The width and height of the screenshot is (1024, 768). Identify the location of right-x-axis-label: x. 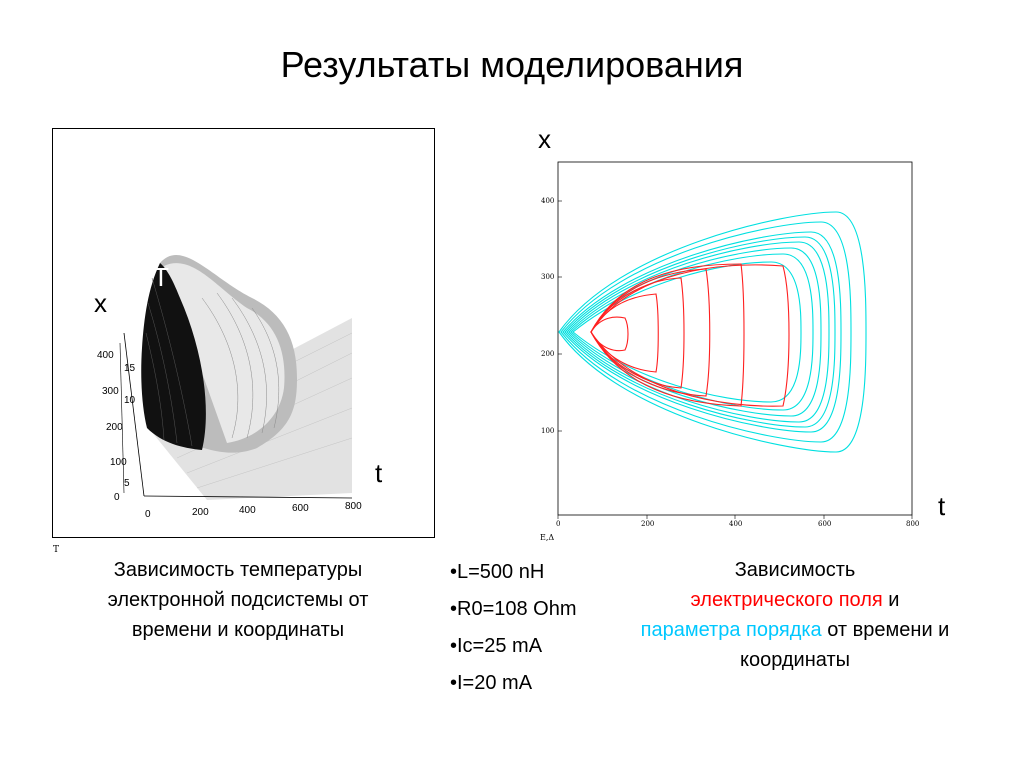
(544, 139).